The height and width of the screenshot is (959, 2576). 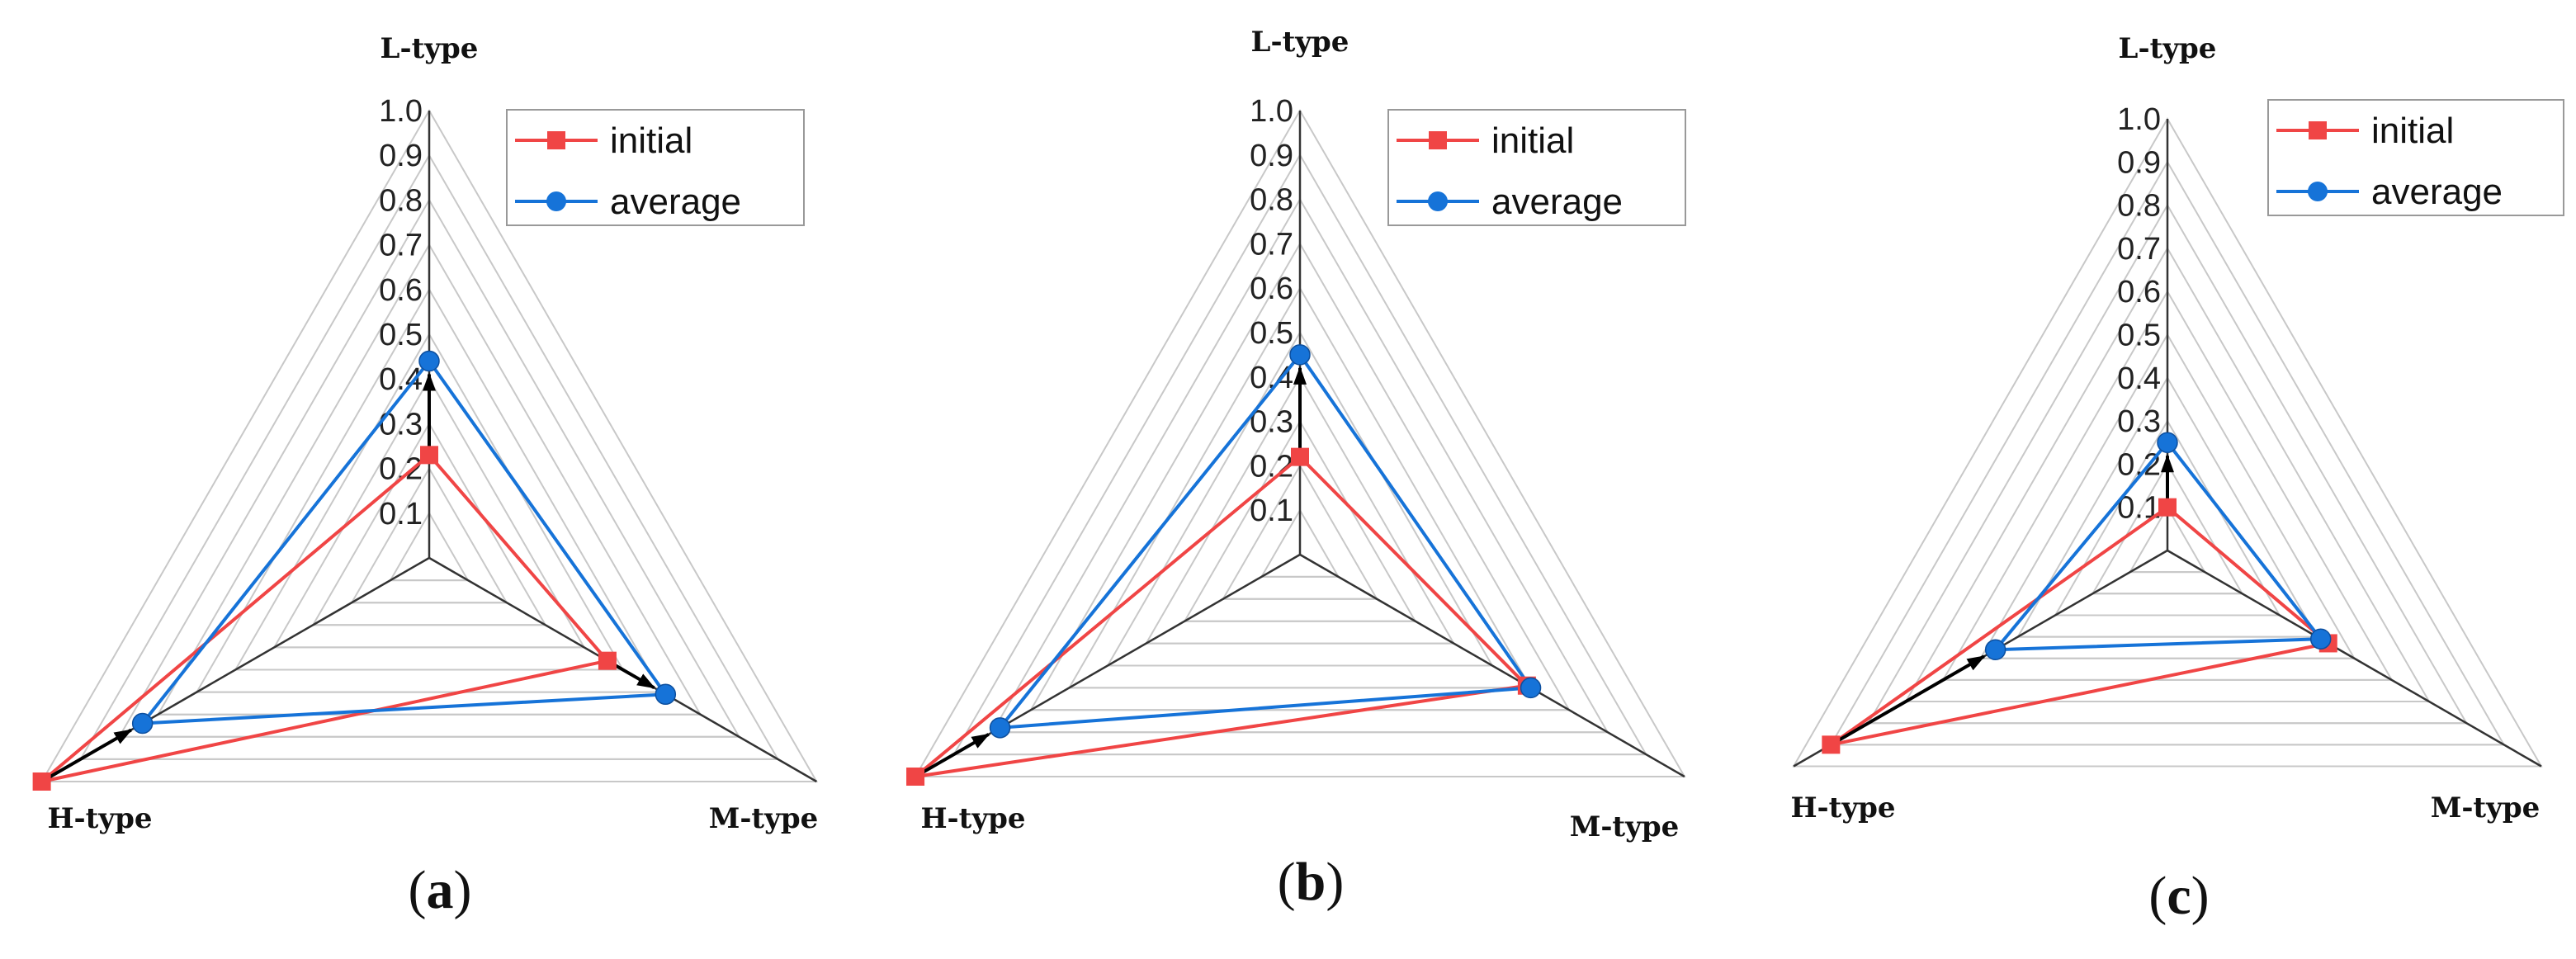 I want to click on tick-label: 0.4, so click(x=2139, y=379).